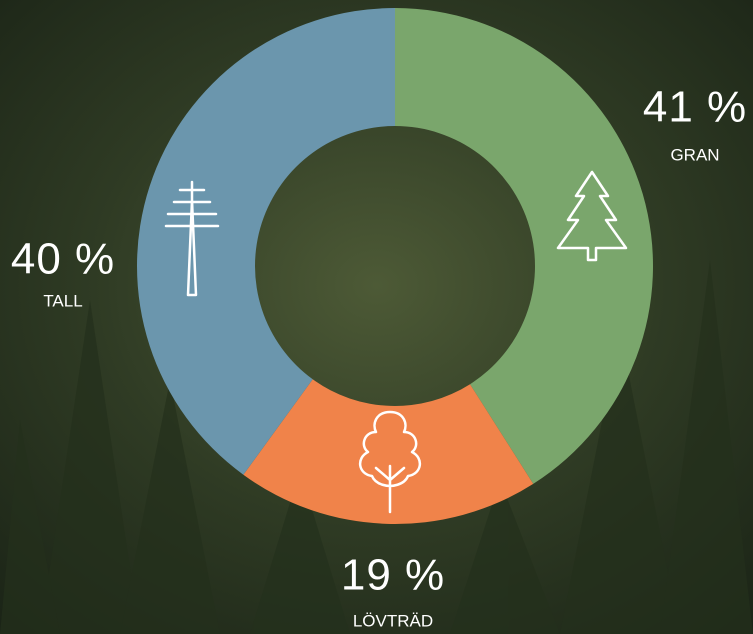  I want to click on donut-segment, so click(388, 451).